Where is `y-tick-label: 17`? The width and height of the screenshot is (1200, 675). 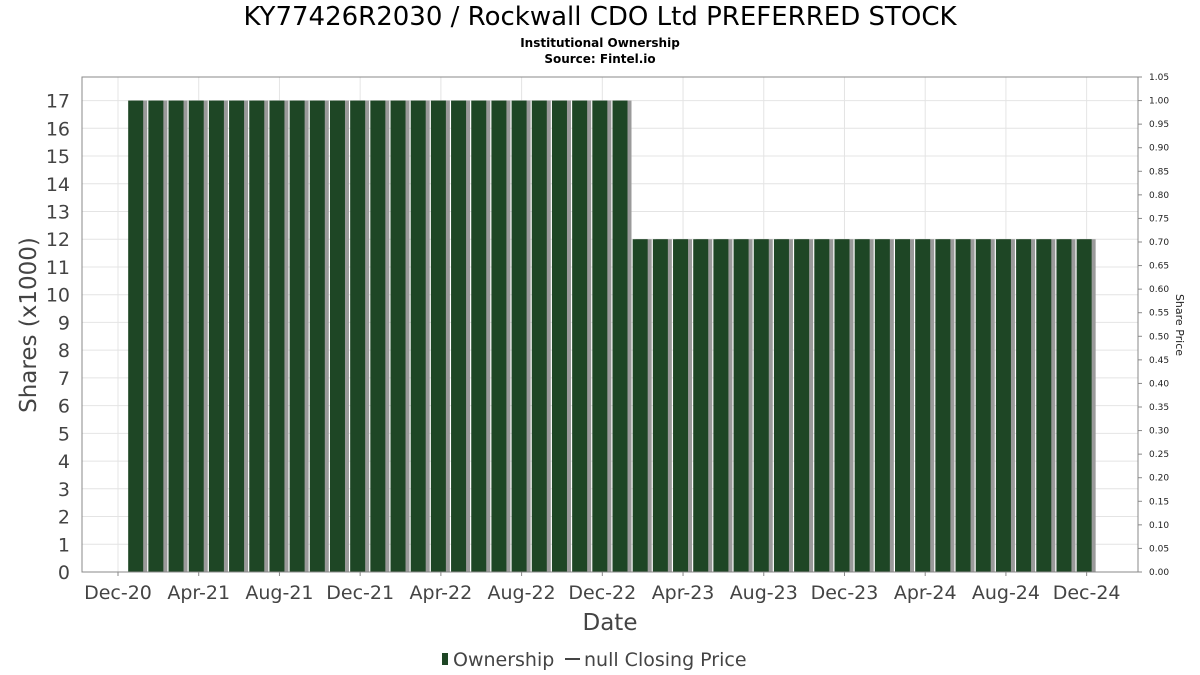
y-tick-label: 17 is located at coordinates (58, 102).